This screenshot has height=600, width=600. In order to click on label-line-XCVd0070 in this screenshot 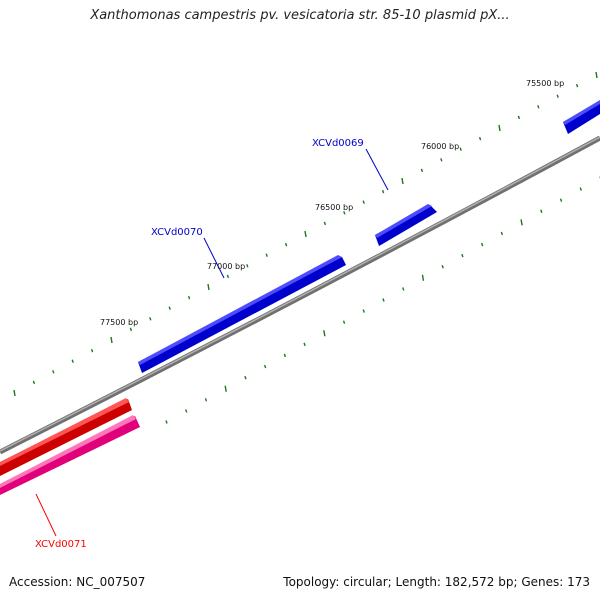, I will do `click(214, 258)`.